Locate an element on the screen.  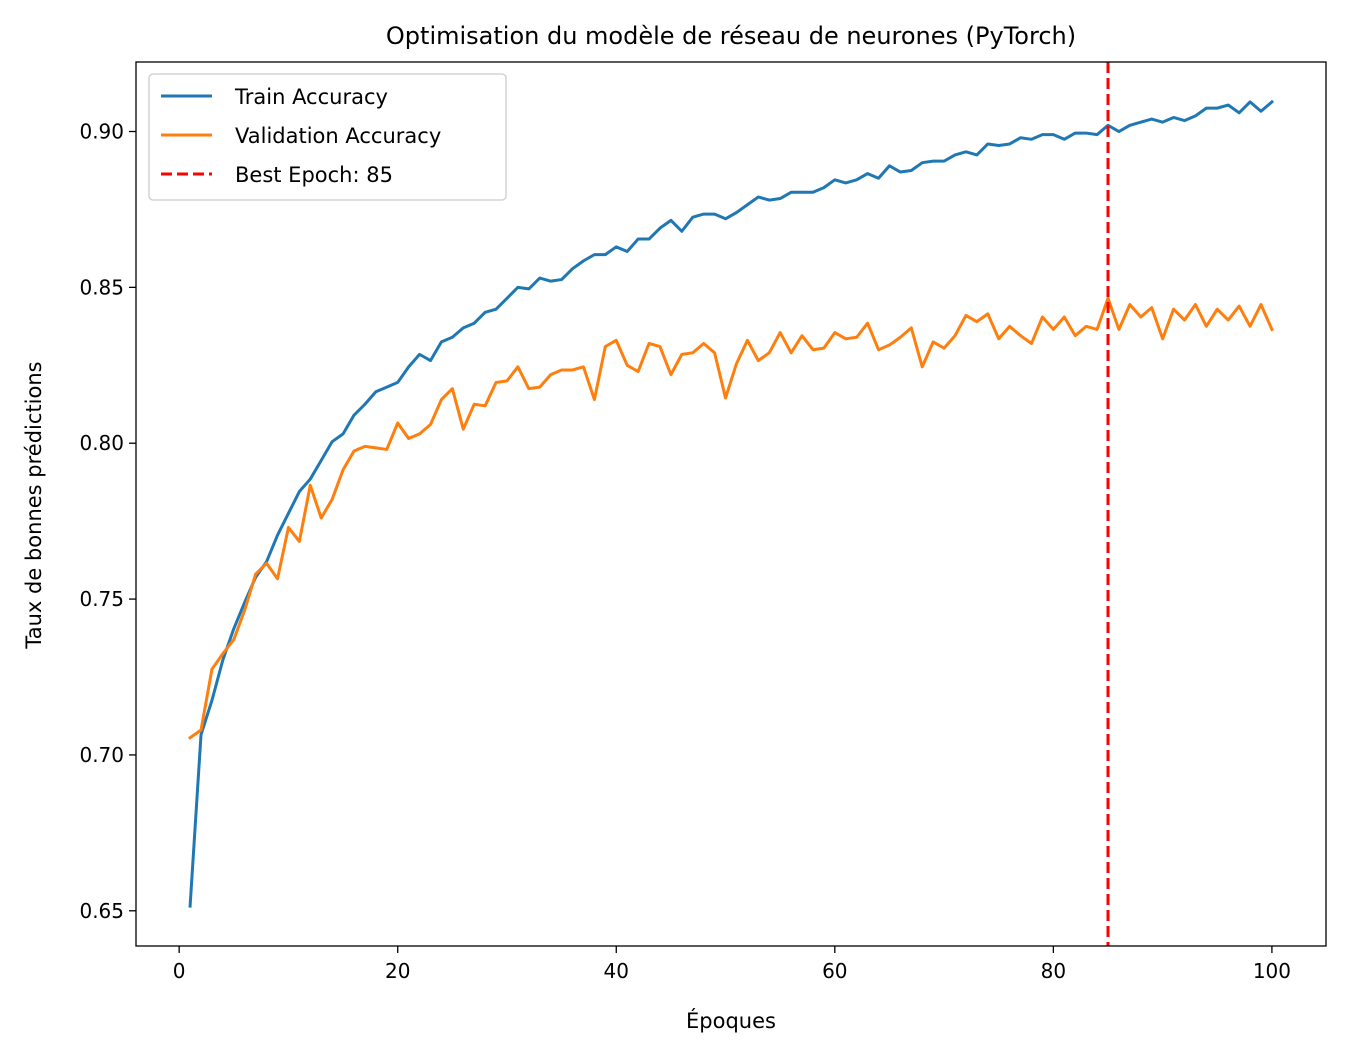
x-axis-label: Époques is located at coordinates (731, 1020).